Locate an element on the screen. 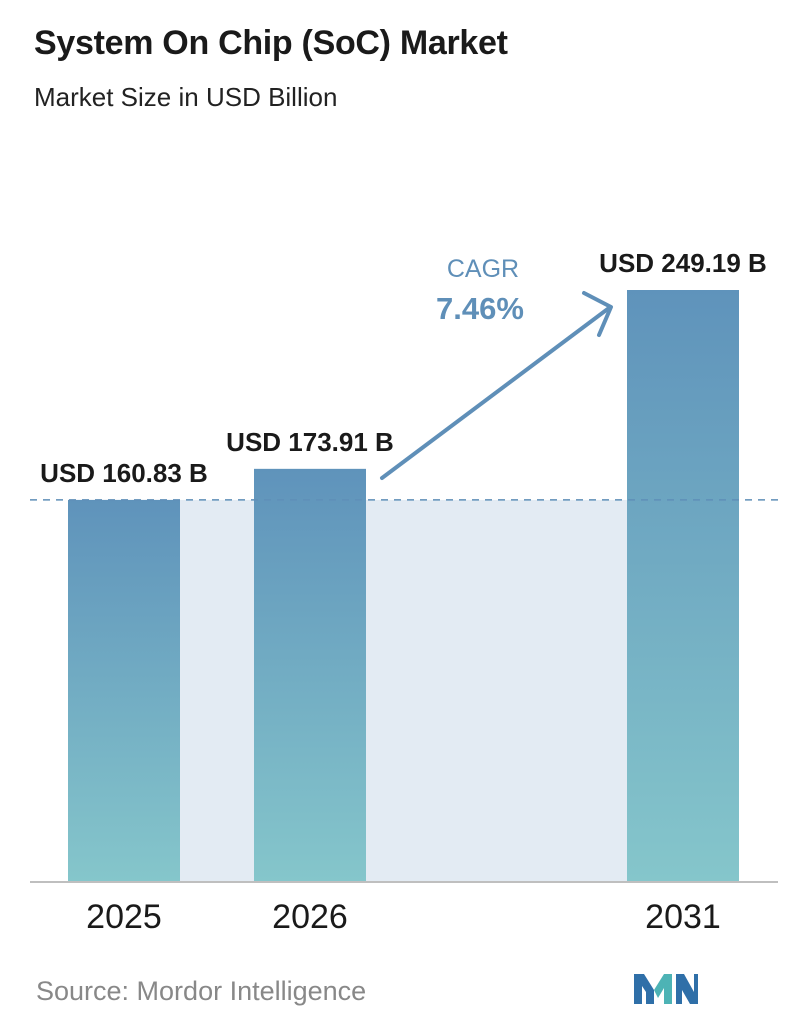 The image size is (796, 1034). x-tick-2026: 2026 is located at coordinates (310, 917).